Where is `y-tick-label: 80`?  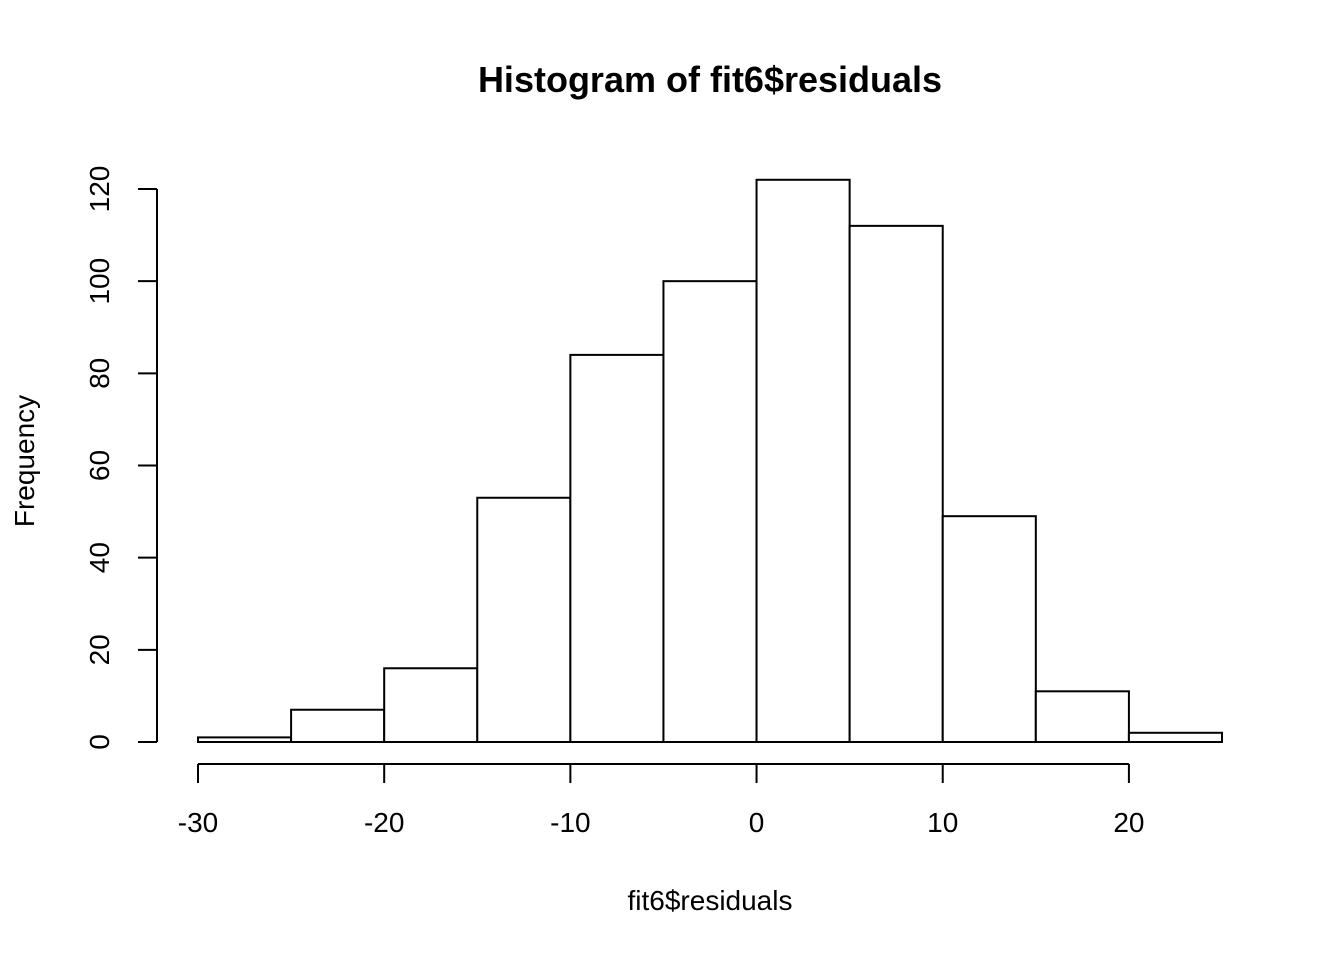 y-tick-label: 80 is located at coordinates (99, 373).